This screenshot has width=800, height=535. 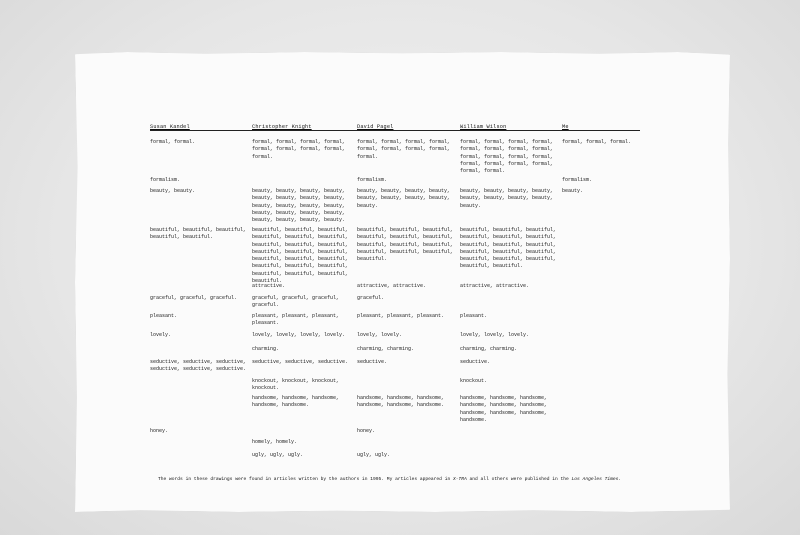 What do you see at coordinates (299, 335) in the screenshot?
I see `word-cell-lovely: lovely, lovely, lovely, lovely.` at bounding box center [299, 335].